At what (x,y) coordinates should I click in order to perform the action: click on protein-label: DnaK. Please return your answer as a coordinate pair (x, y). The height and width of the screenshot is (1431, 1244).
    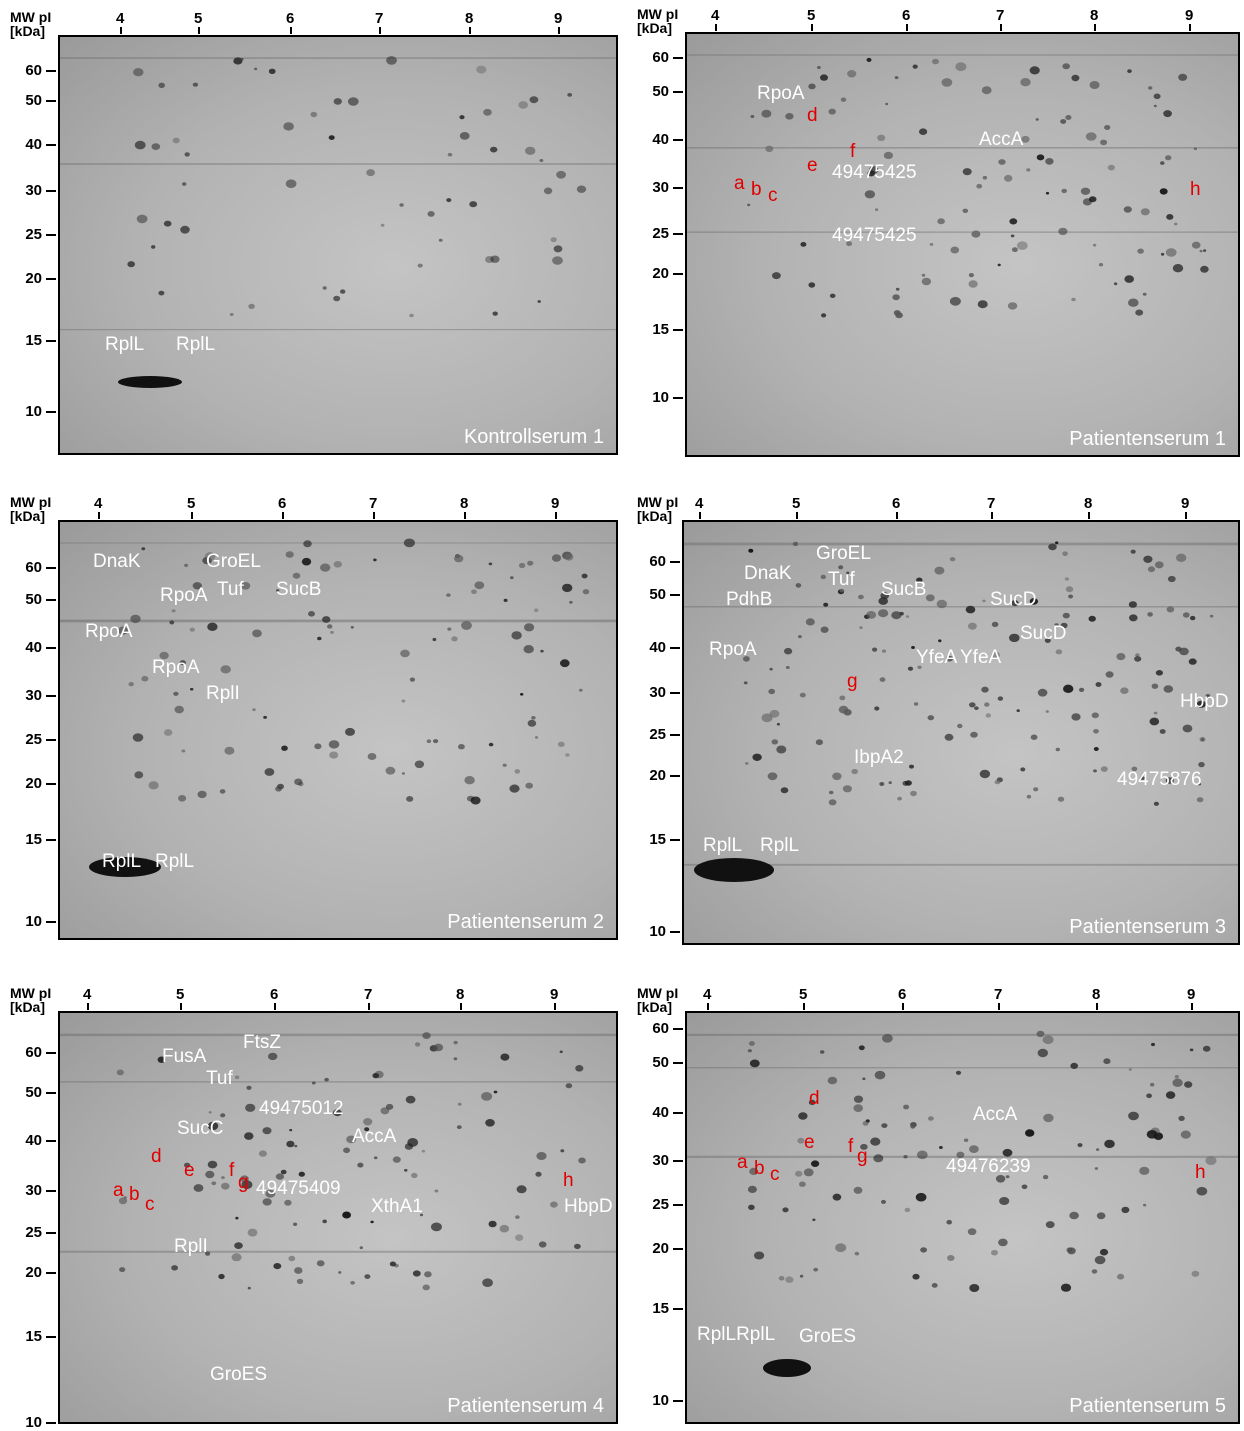
    Looking at the image, I should click on (117, 561).